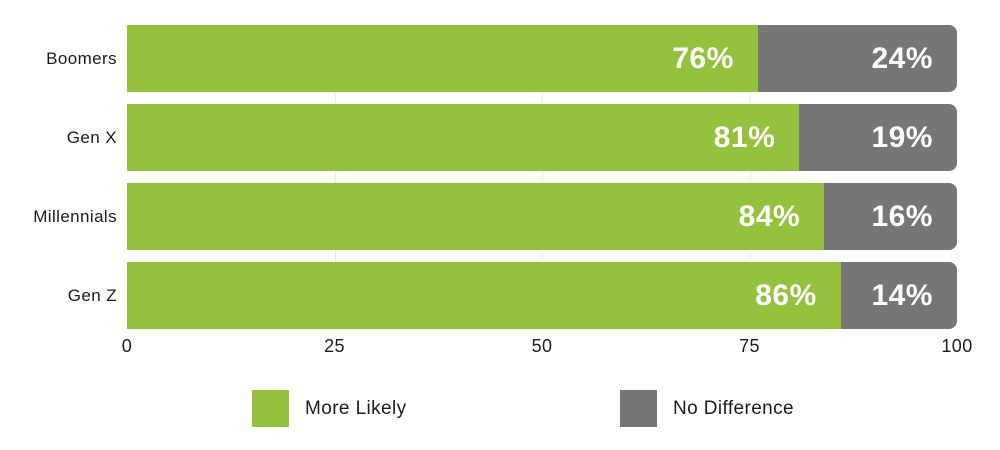 Image resolution: width=1000 pixels, height=450 pixels. What do you see at coordinates (902, 137) in the screenshot?
I see `value-label: 19%` at bounding box center [902, 137].